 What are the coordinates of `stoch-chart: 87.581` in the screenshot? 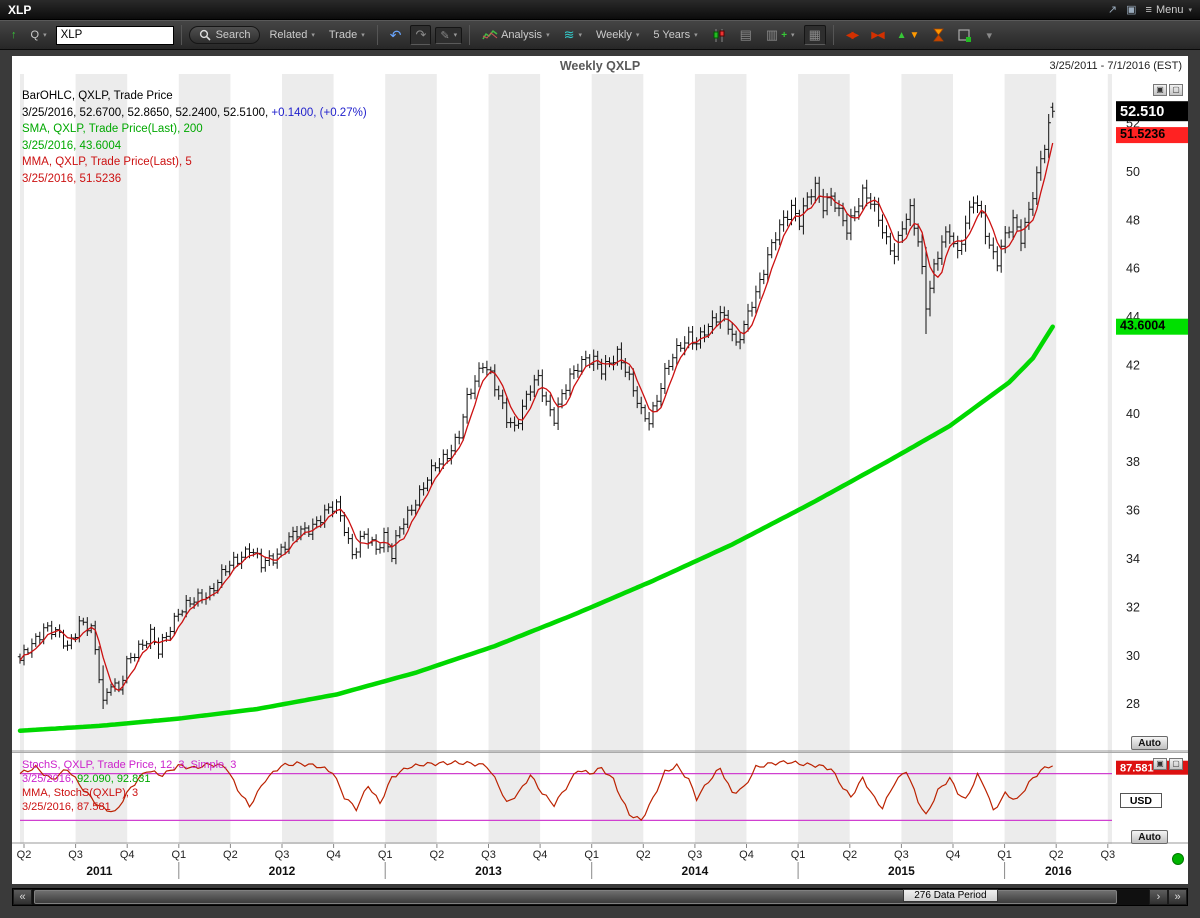 It's located at (600, 798).